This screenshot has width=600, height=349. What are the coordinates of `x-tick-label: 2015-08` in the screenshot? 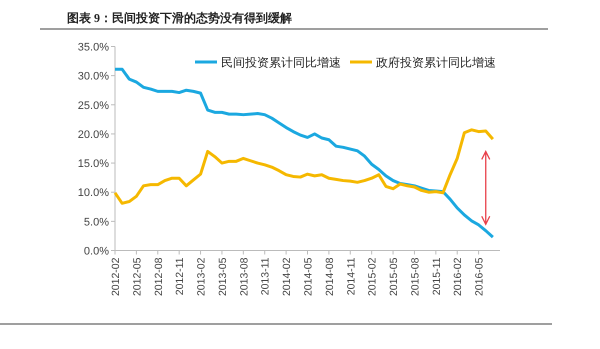 It's located at (415, 276).